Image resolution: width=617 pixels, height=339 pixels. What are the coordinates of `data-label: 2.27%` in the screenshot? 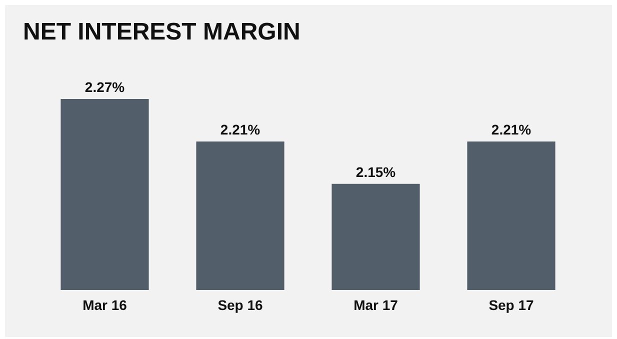 It's located at (105, 87).